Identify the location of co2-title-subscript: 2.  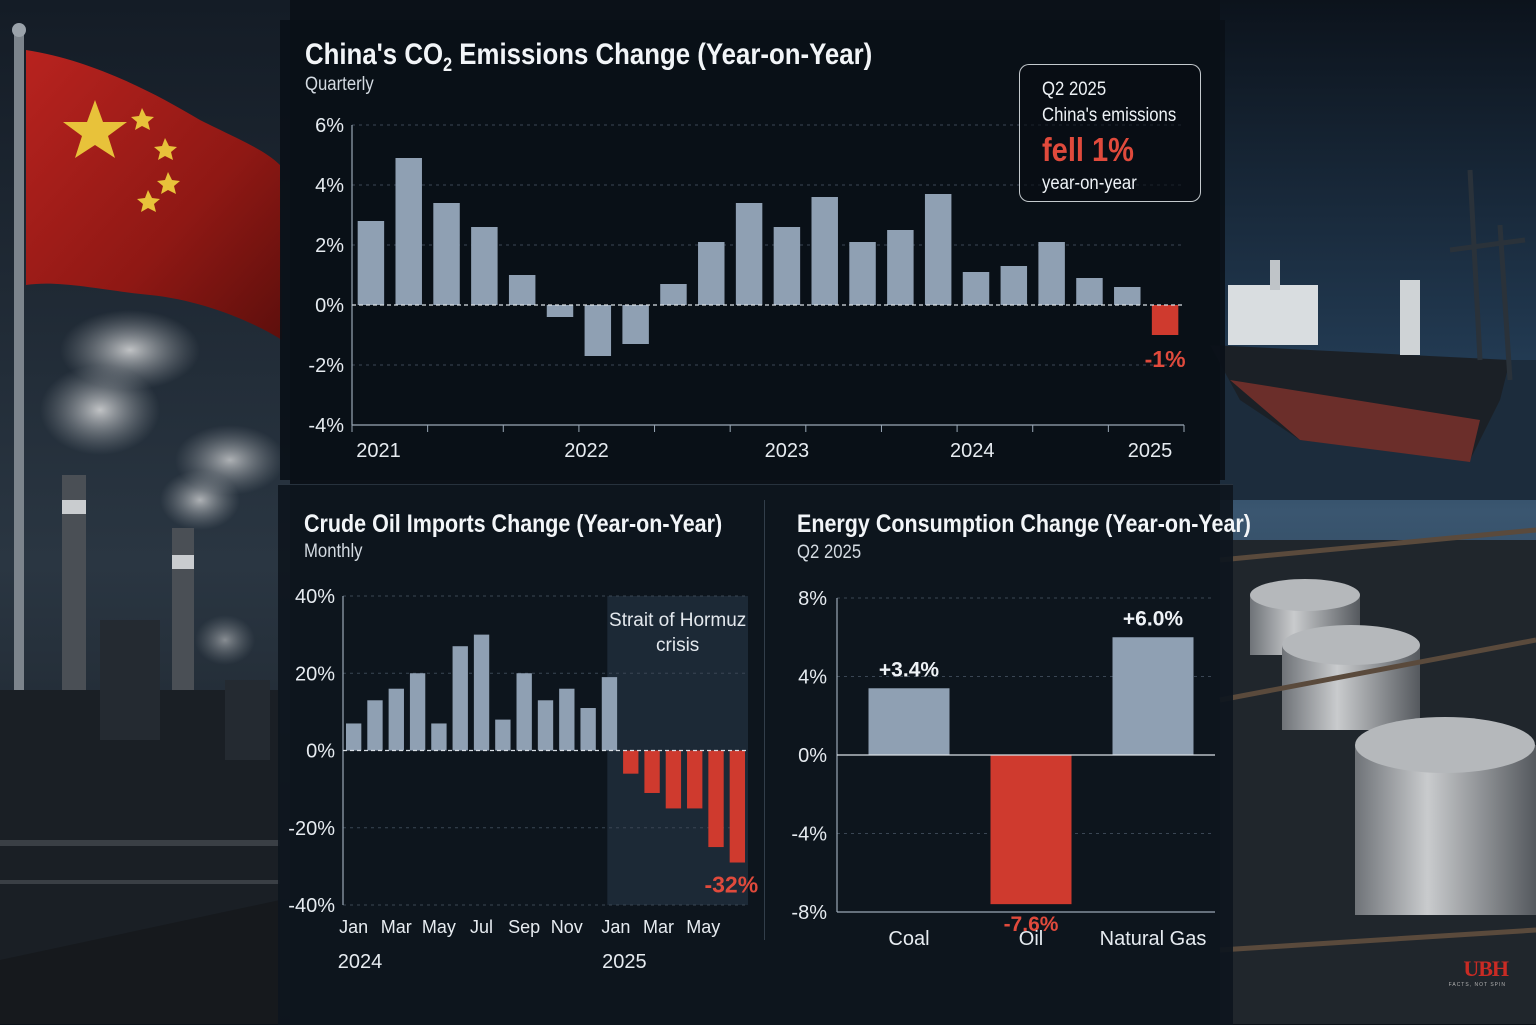
(448, 65).